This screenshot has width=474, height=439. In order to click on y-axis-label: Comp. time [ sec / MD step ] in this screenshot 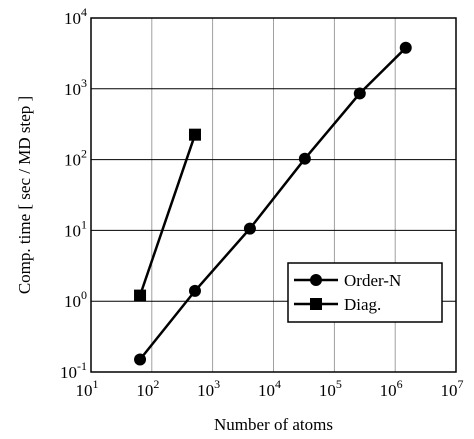, I will do `click(24, 195)`.